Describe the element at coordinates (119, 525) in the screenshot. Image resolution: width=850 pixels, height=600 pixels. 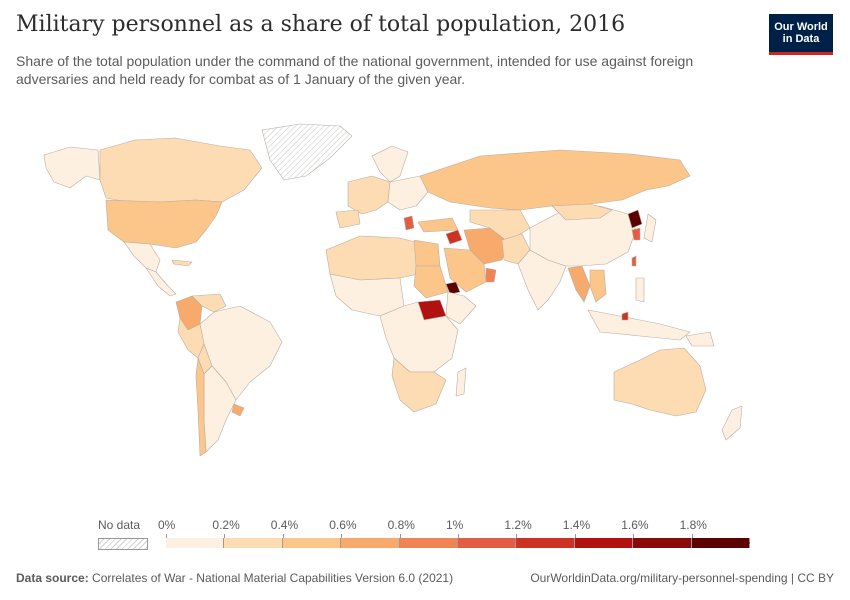
I see `legend-no-data-label: No data` at that location.